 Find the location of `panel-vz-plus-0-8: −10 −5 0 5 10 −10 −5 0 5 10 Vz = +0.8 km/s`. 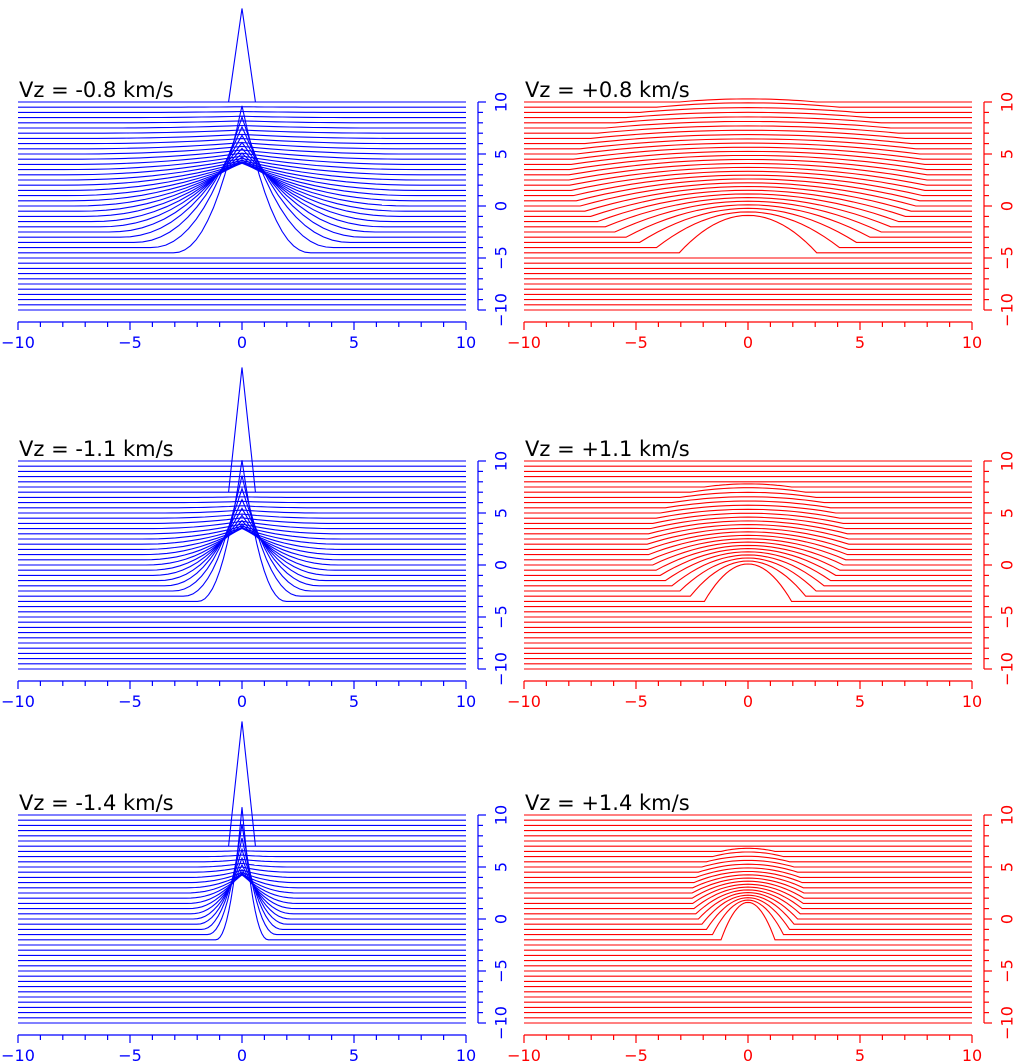

panel-vz-plus-0-8: −10 −5 0 5 10 −10 −5 0 5 10 Vz = +0.8 km/s is located at coordinates (760, 215).